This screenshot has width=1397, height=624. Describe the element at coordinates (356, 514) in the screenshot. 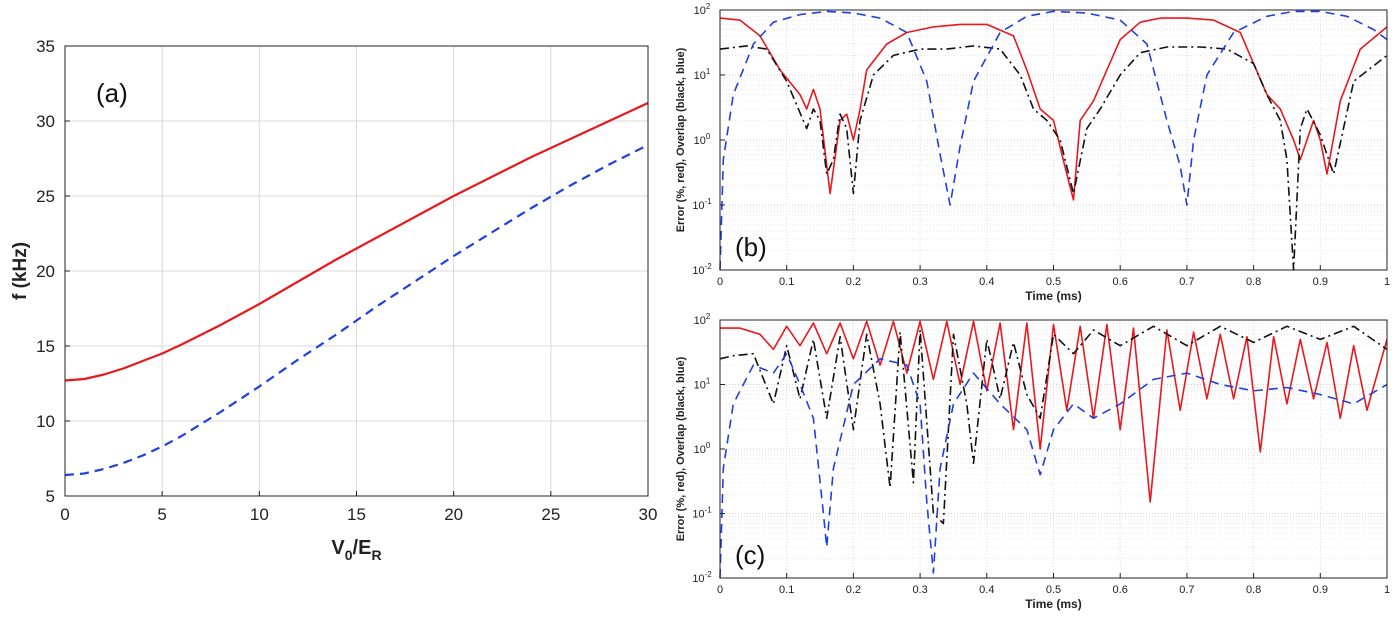

I see `x-tick-label: 15` at that location.